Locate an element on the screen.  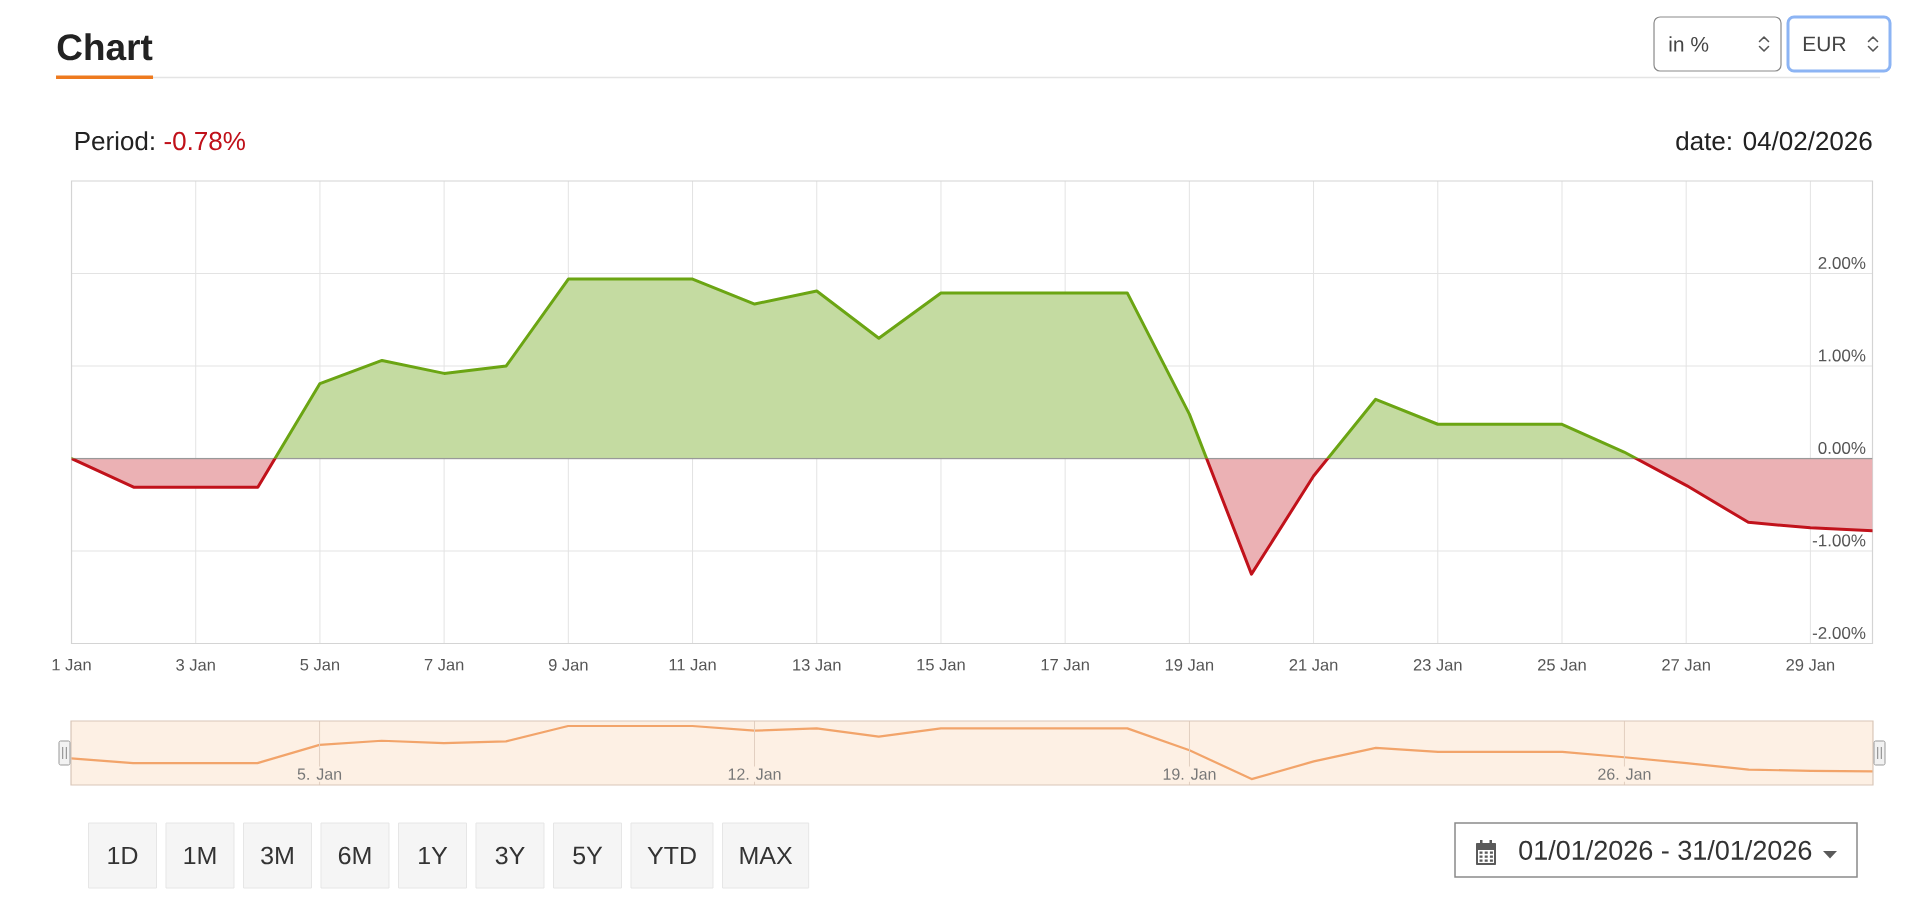
x-tick-label: 25 Jan is located at coordinates (1562, 665).